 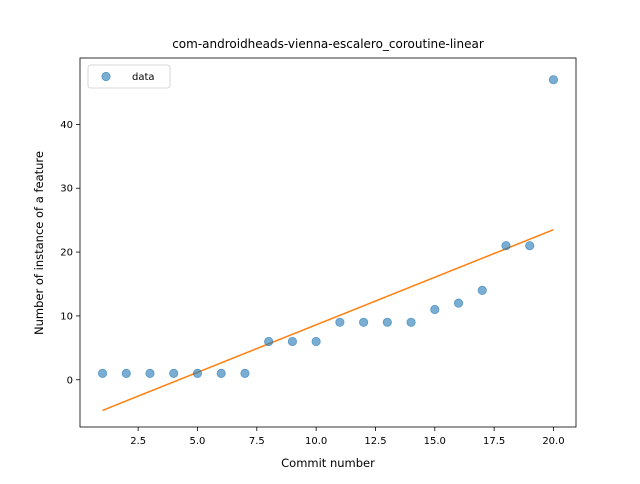 What do you see at coordinates (553, 441) in the screenshot?
I see `x-tick-label: 20.0` at bounding box center [553, 441].